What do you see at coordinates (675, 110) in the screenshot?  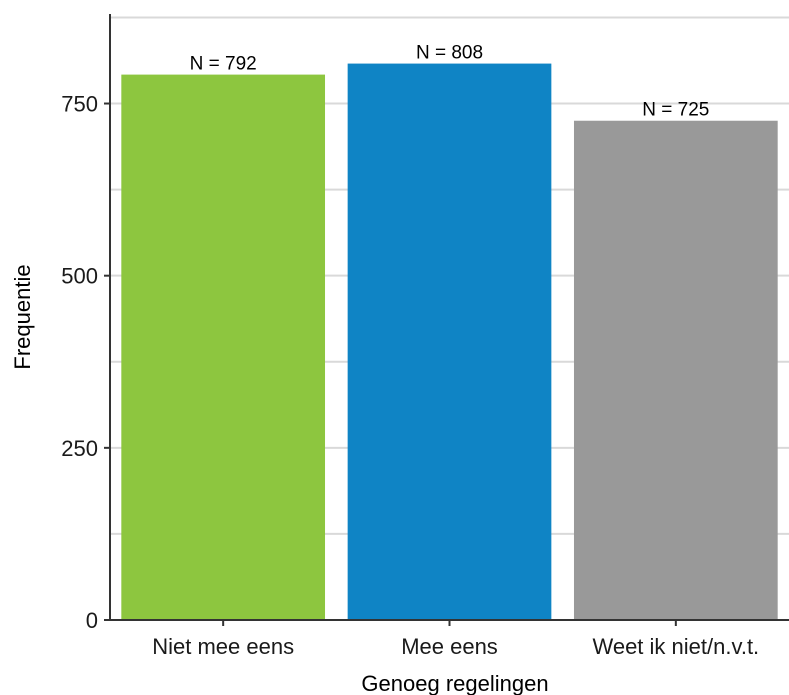 I see `bar-value-label: N = 725` at bounding box center [675, 110].